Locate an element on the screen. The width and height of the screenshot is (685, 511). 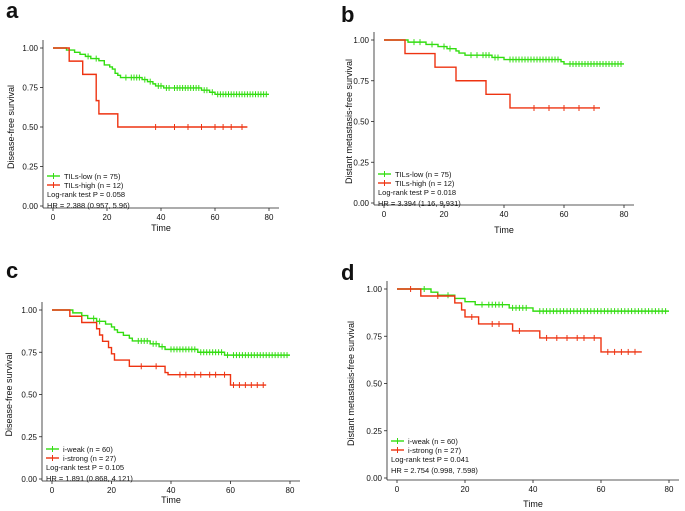
logrank-annotation: Log-rank test P = 0.105 is located at coordinates (85, 467).